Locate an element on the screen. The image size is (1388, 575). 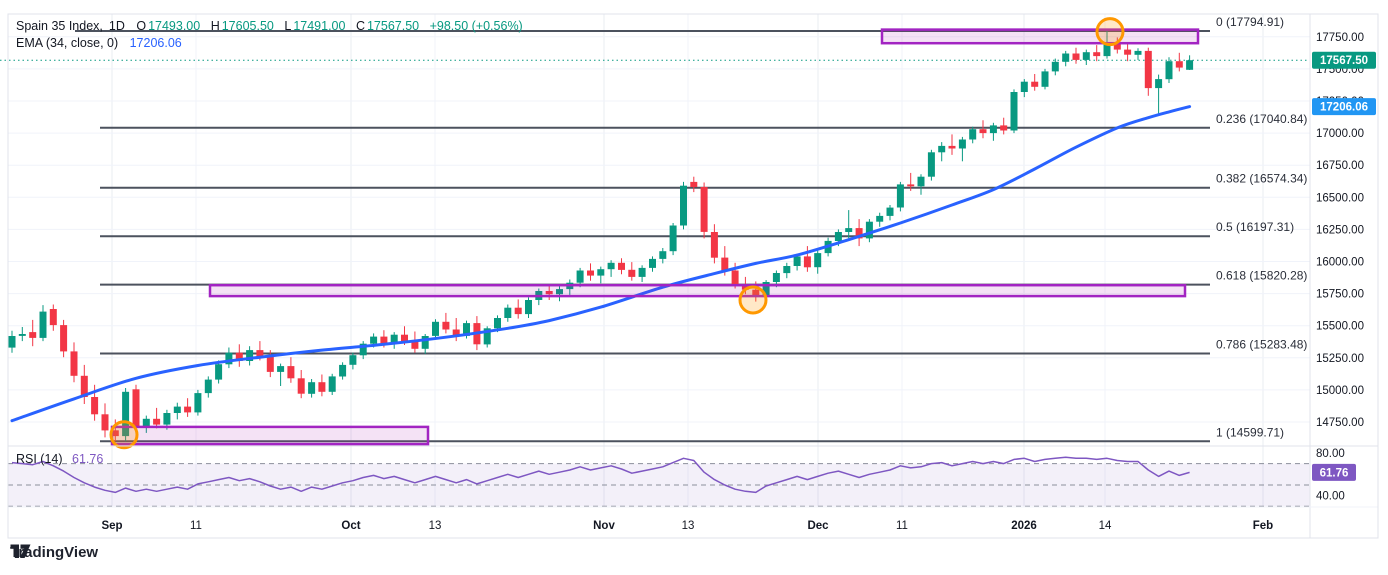
fib-label-0.5: 0.5 (16197.31) is located at coordinates (1255, 227).